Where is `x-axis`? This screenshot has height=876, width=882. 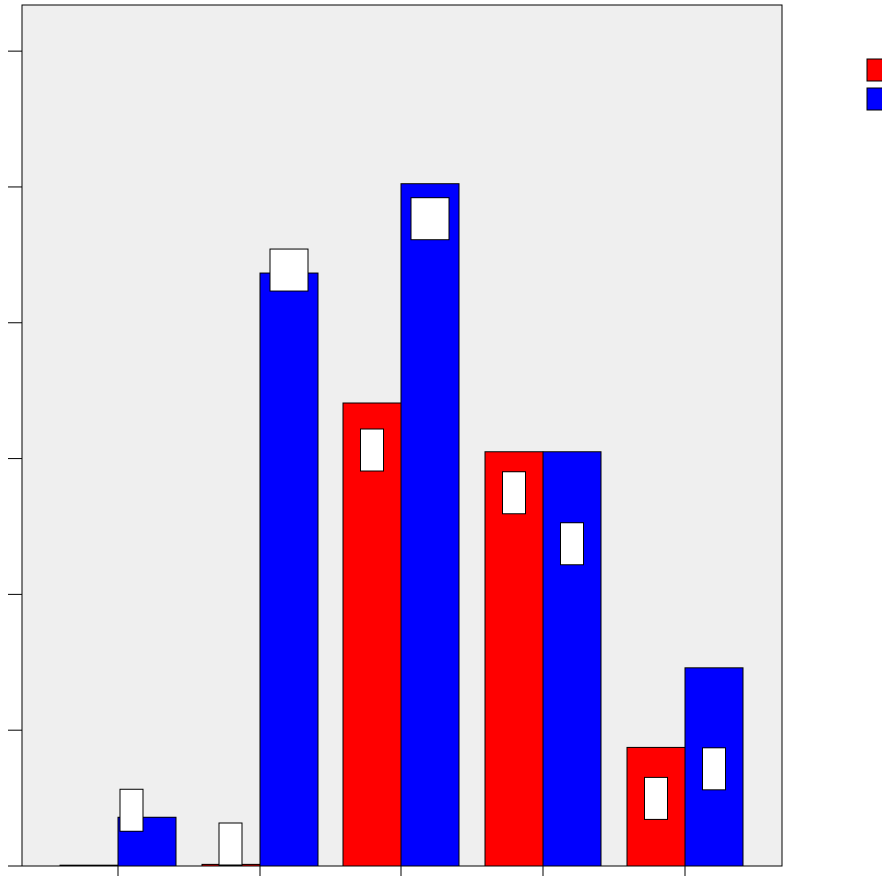 x-axis is located at coordinates (401, 871).